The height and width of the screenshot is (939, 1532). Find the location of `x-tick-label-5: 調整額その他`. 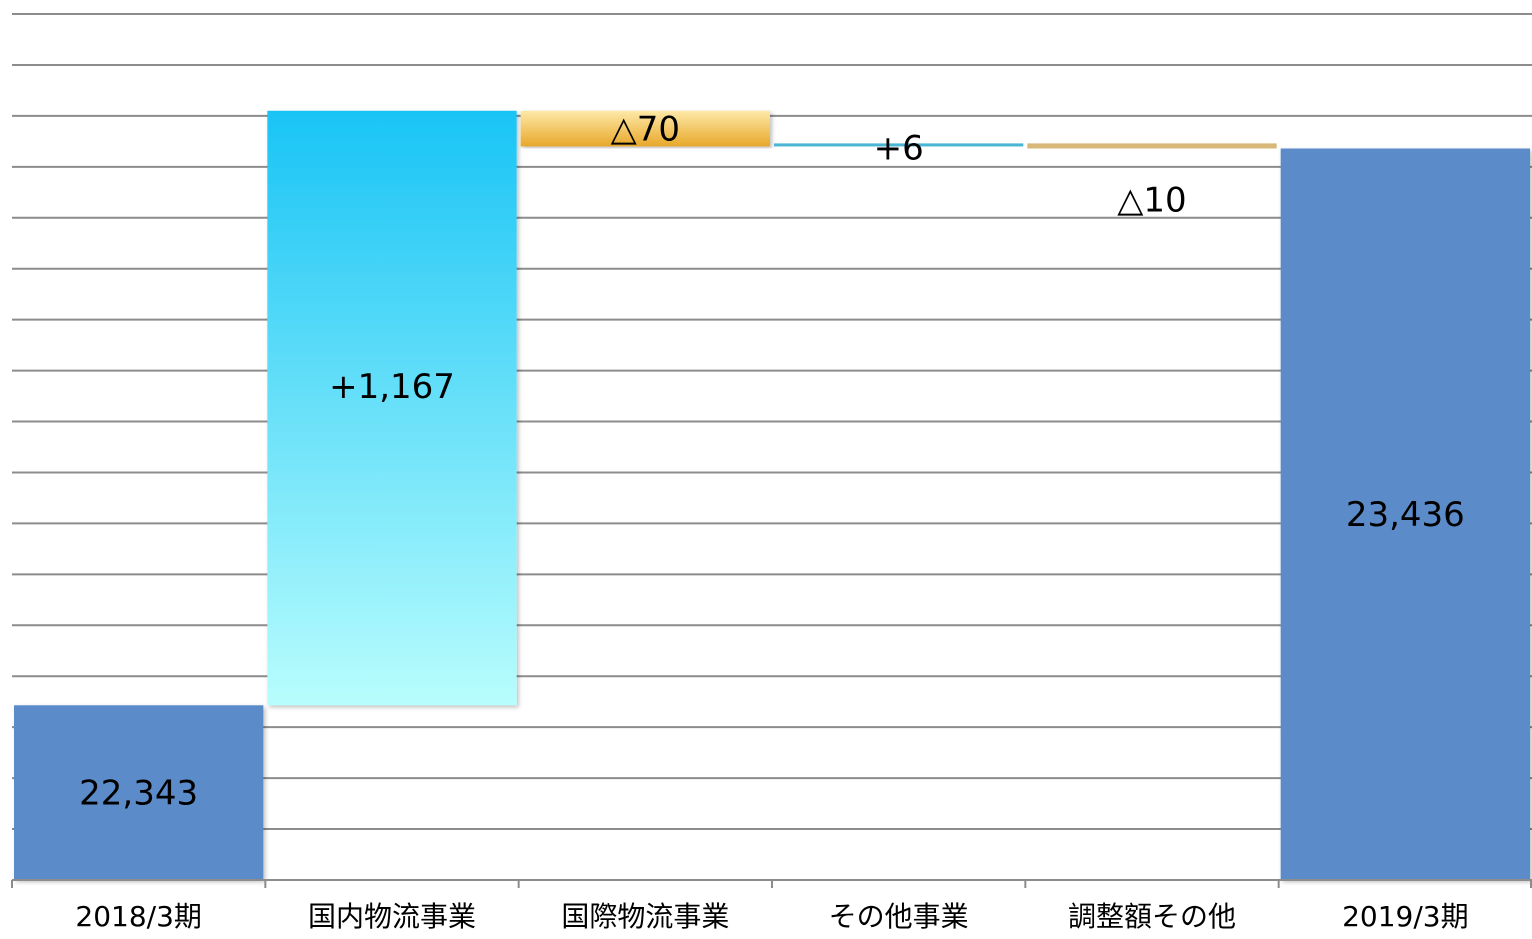

x-tick-label-5: 調整額その他 is located at coordinates (1152, 916).